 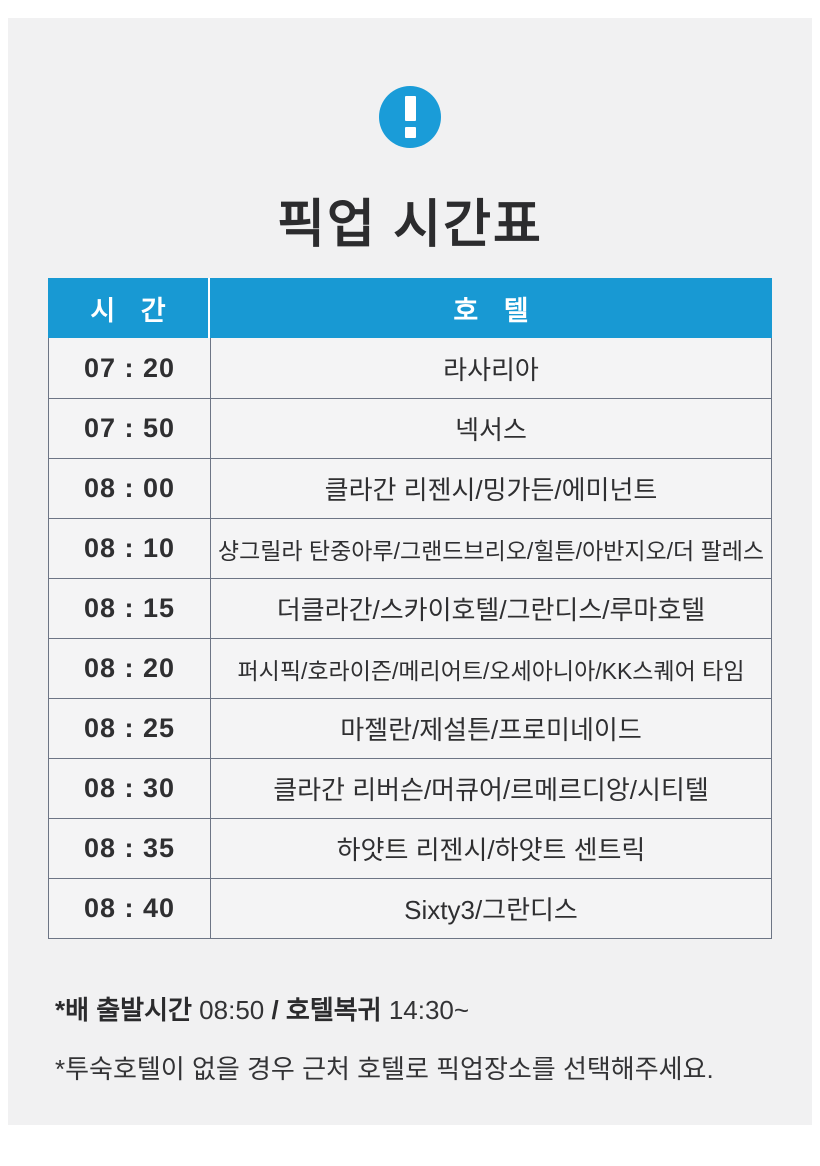 I want to click on hotel-cell: 마젤란/제설튼/프로미네이드, so click(x=491, y=730).